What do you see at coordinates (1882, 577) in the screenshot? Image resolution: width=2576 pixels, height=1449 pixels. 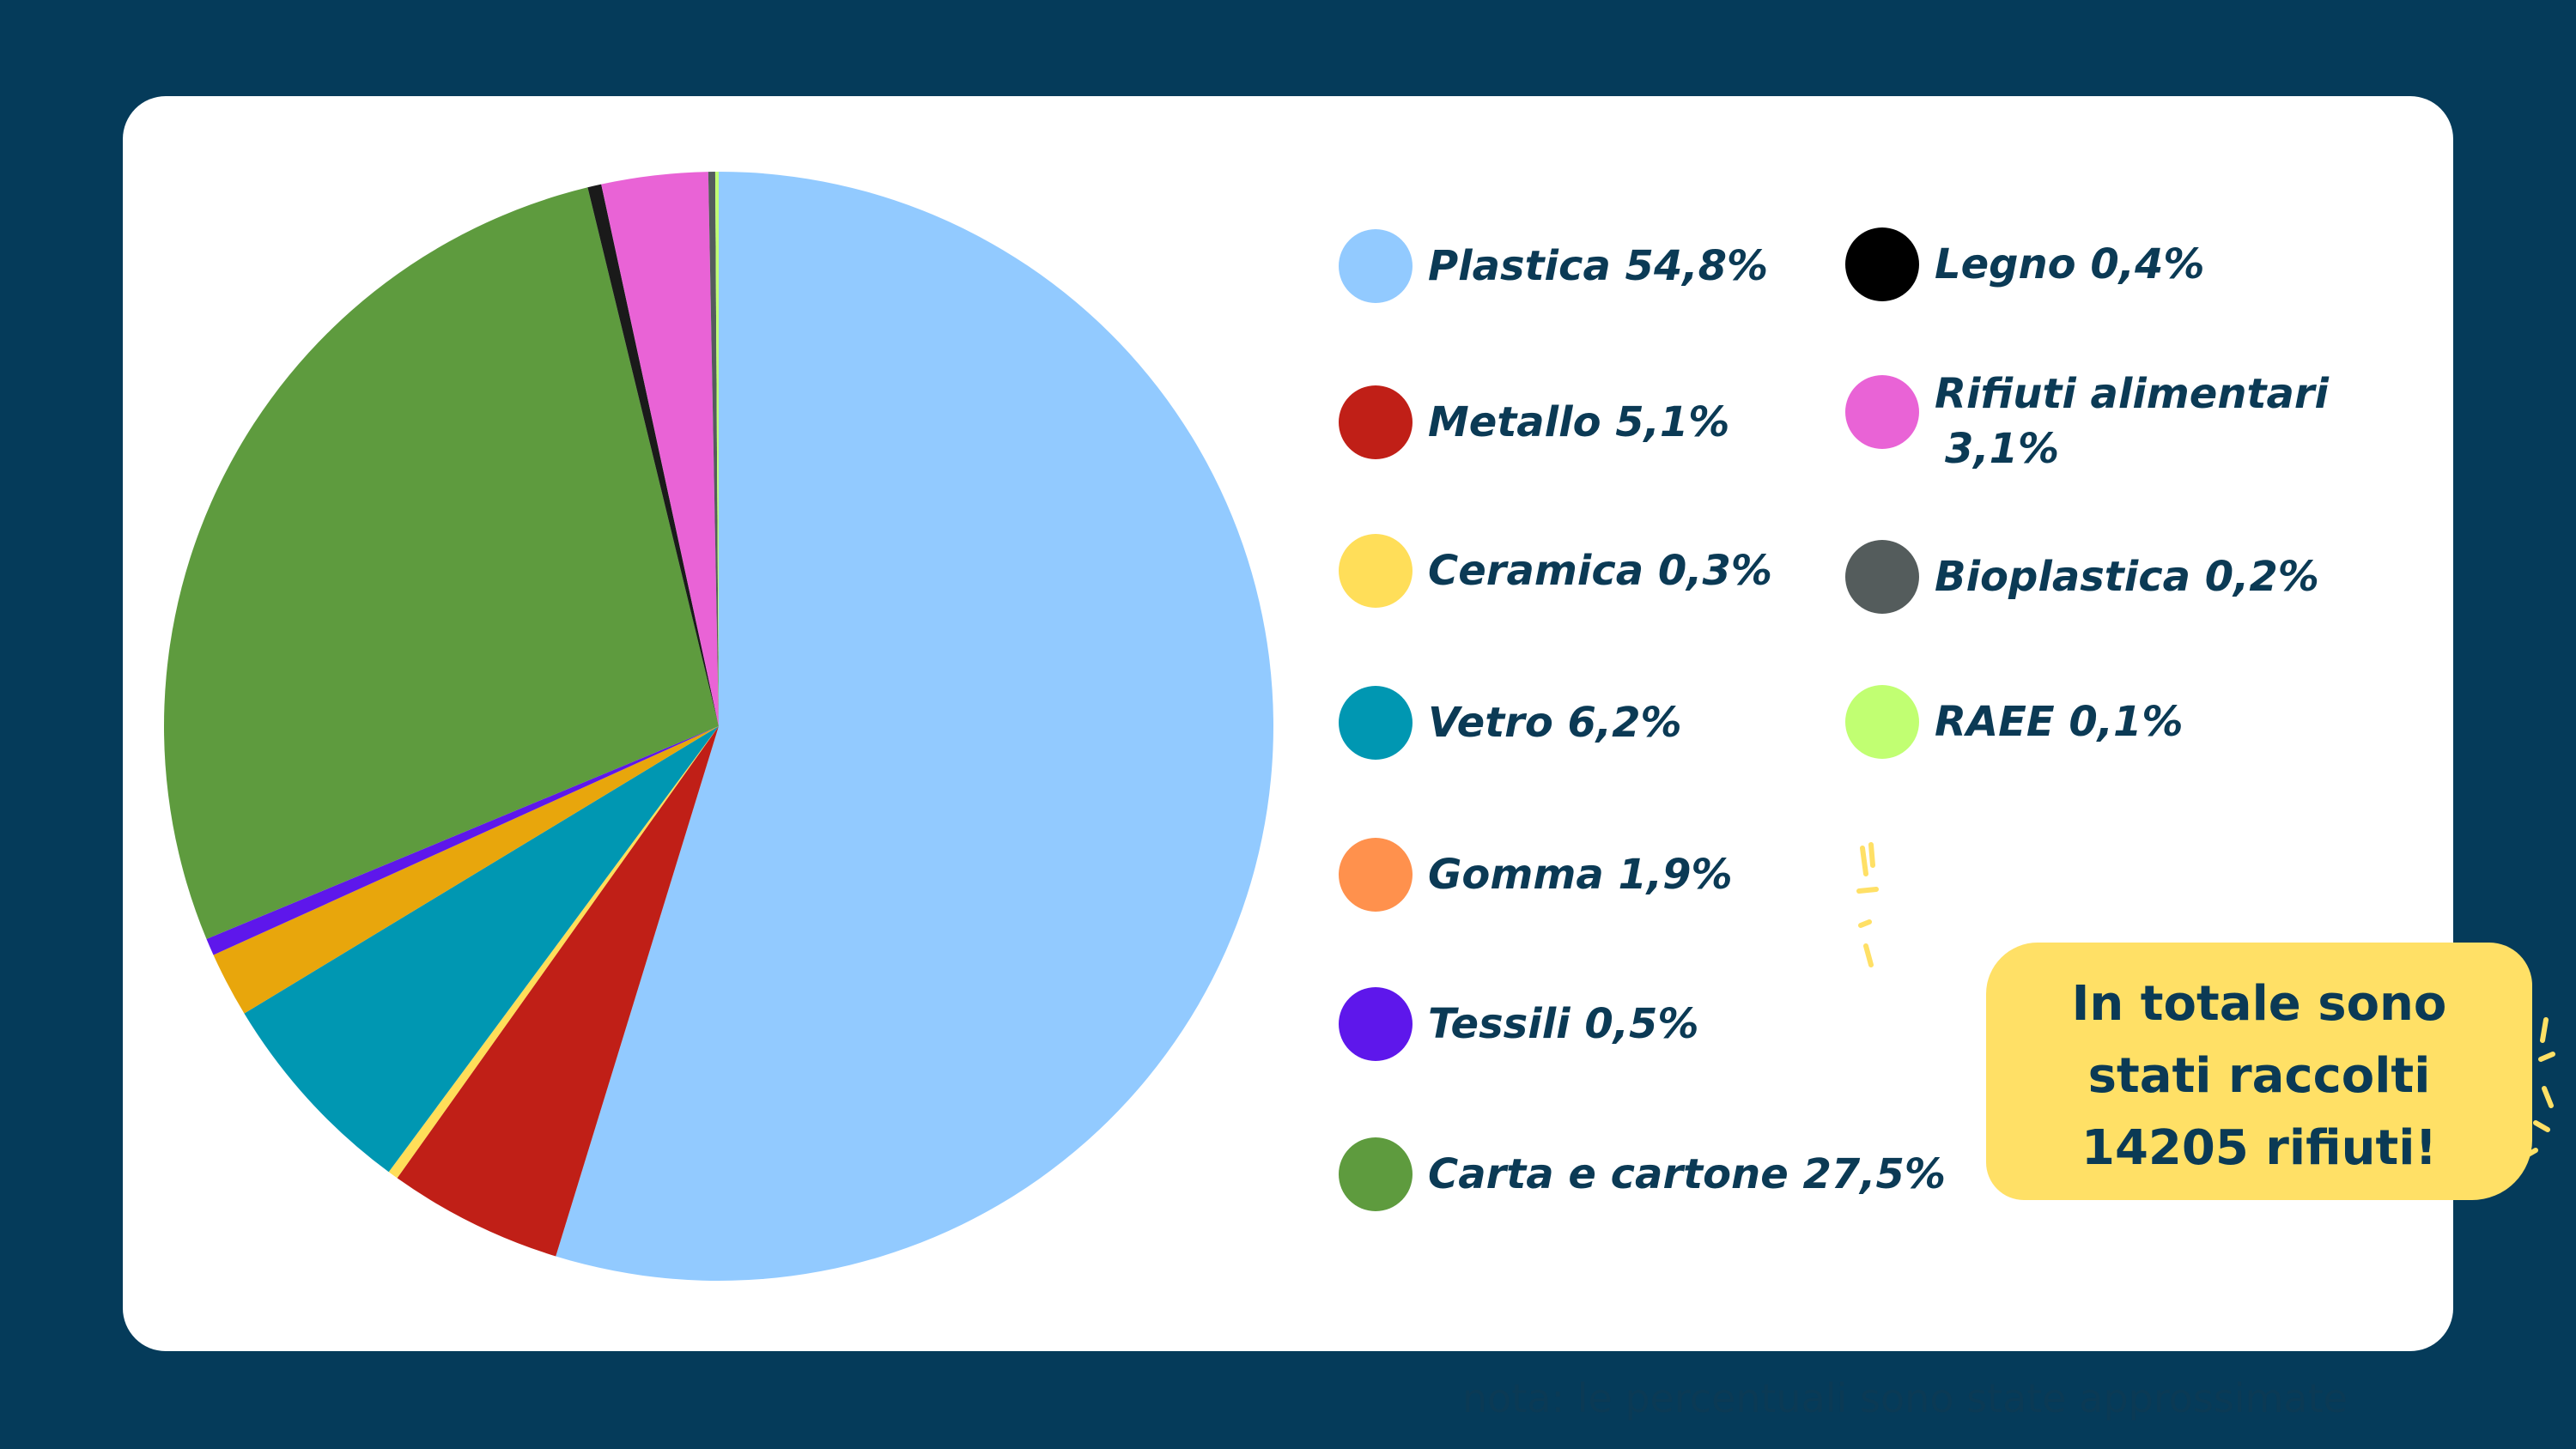 I see `legend-swatch-bioplastica` at bounding box center [1882, 577].